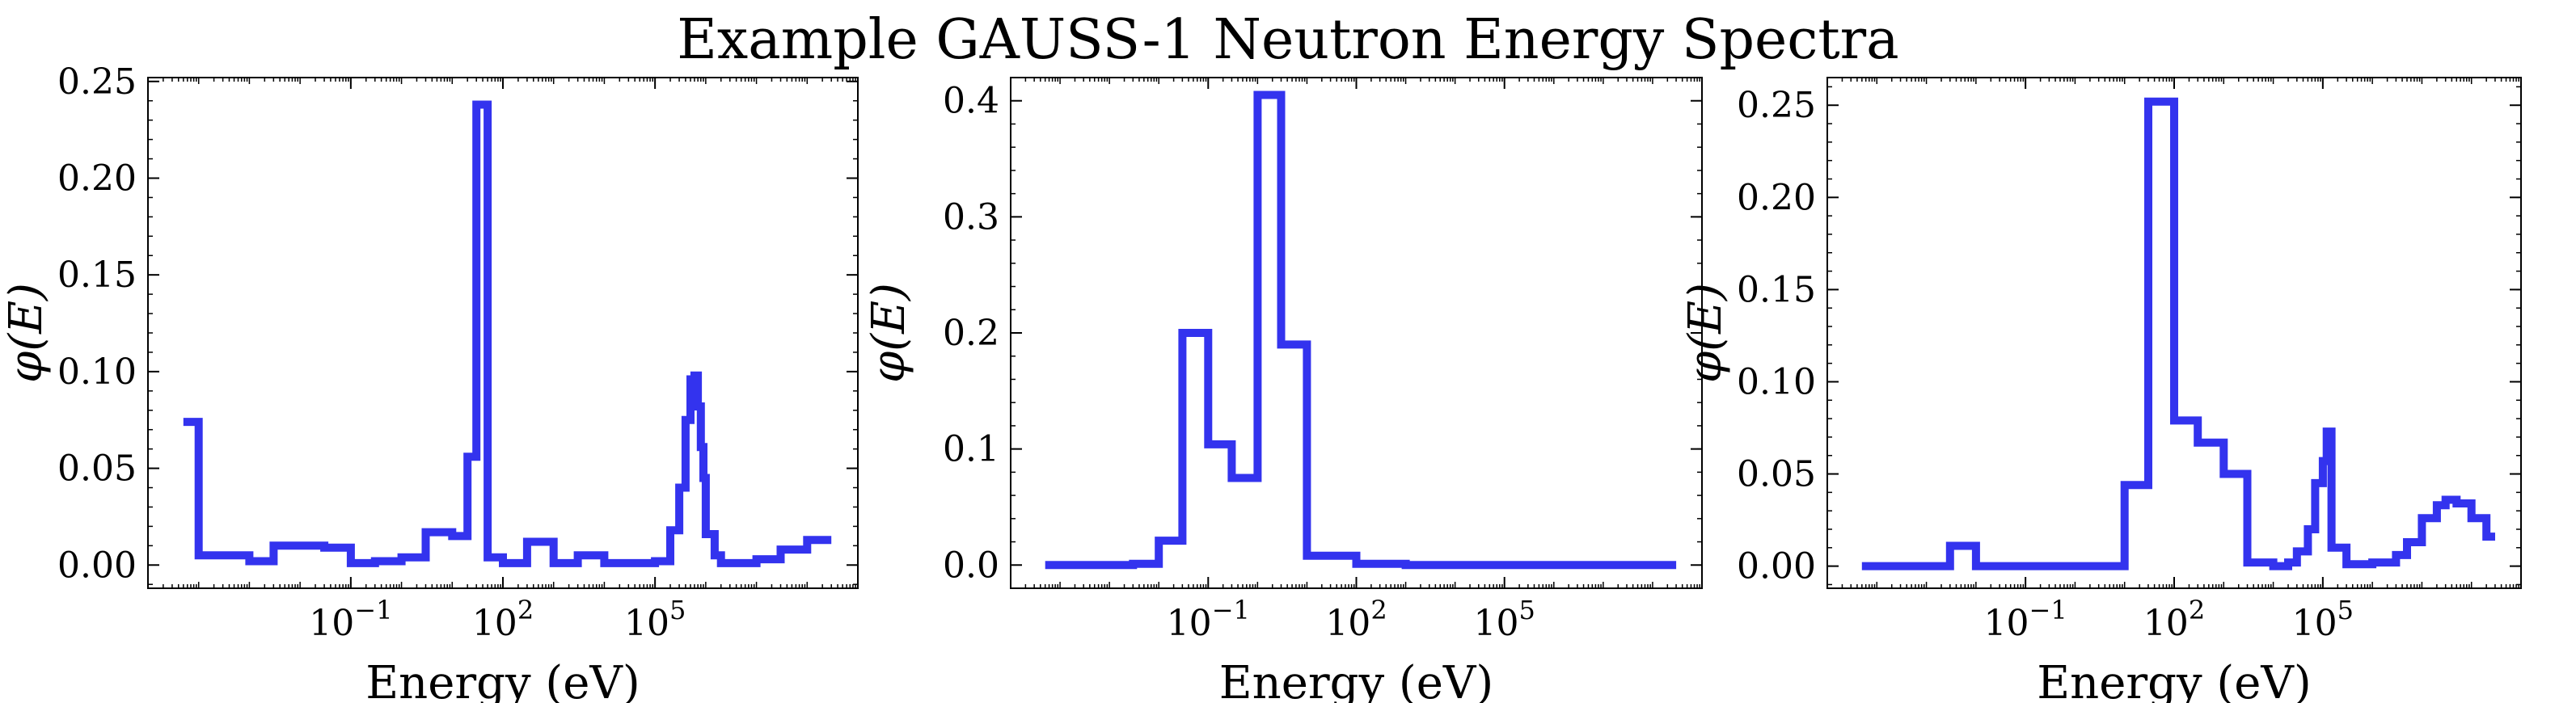 This screenshot has width=2576, height=703. Describe the element at coordinates (971, 217) in the screenshot. I see `y-tick-label: 0.3` at that location.